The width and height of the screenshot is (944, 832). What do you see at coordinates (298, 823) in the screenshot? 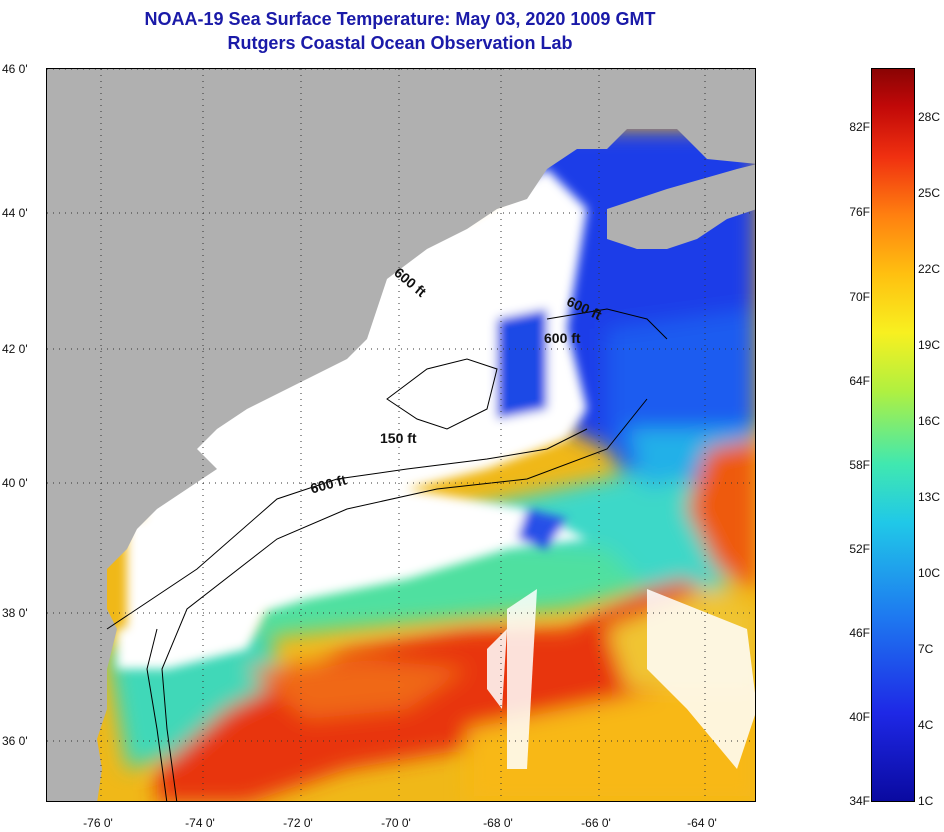
I see `longitude-label: -72 0'` at bounding box center [298, 823].